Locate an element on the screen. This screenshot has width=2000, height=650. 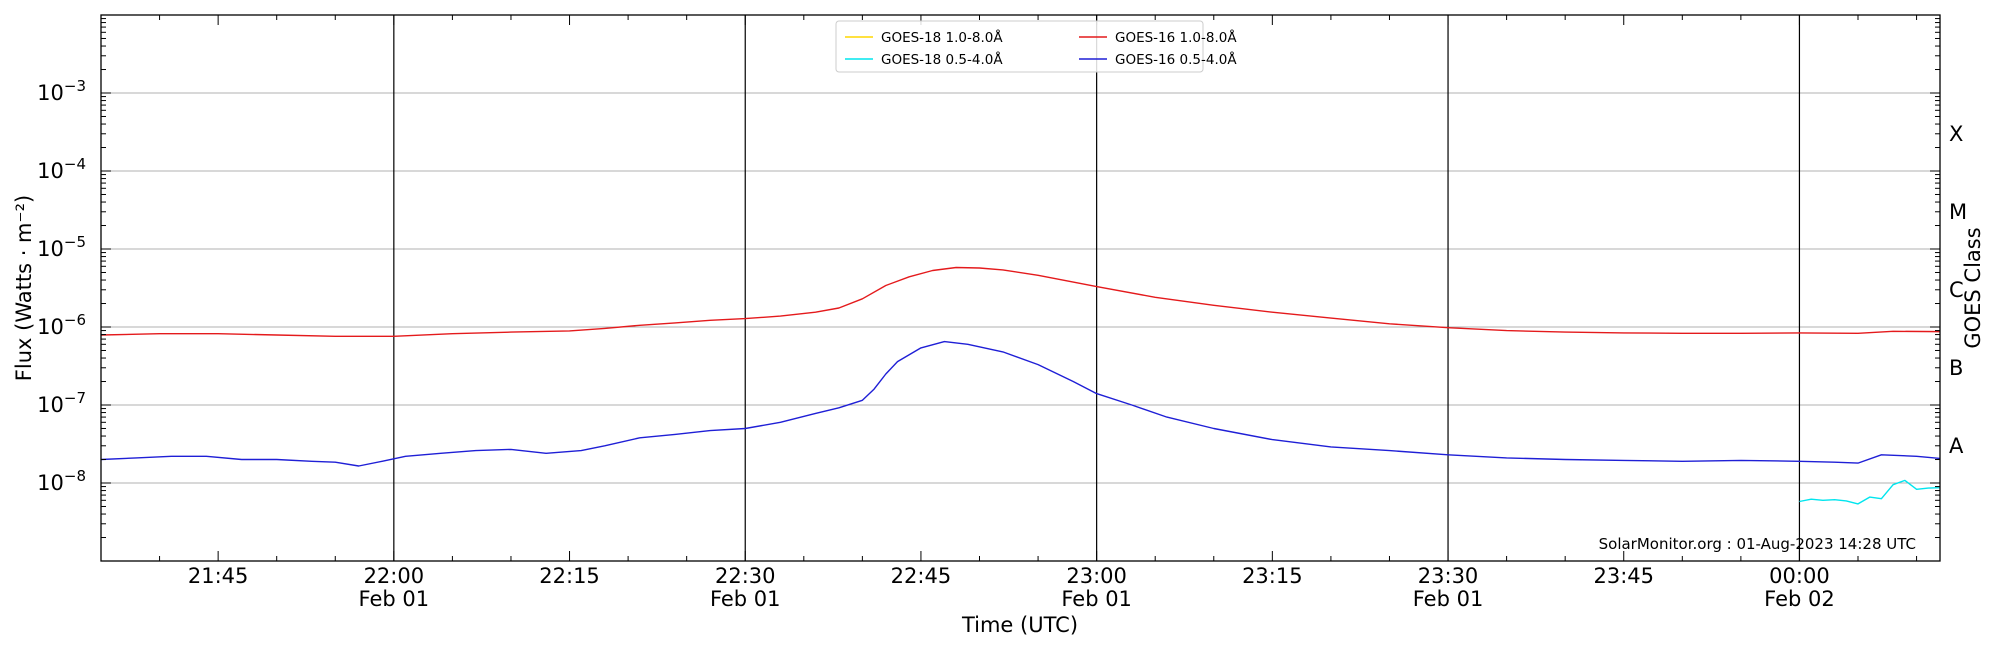
x-axis-title: Time (UTC) is located at coordinates (1019, 625).